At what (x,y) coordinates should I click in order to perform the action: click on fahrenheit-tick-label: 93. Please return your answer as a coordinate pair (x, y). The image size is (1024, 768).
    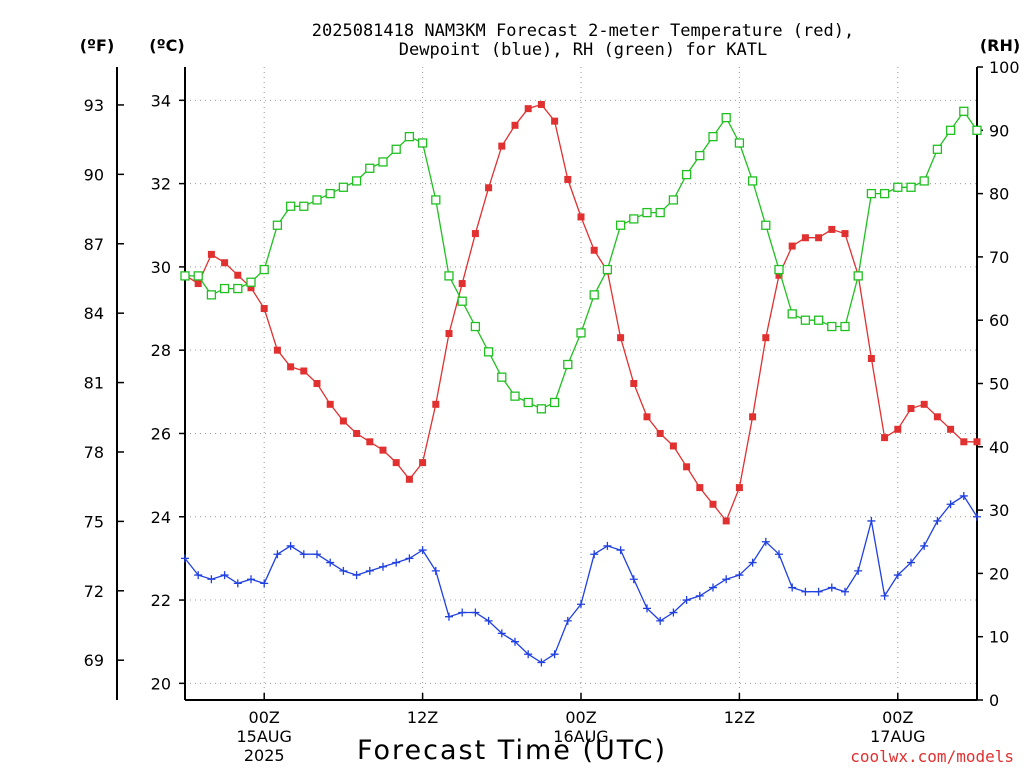
    Looking at the image, I should click on (94, 105).